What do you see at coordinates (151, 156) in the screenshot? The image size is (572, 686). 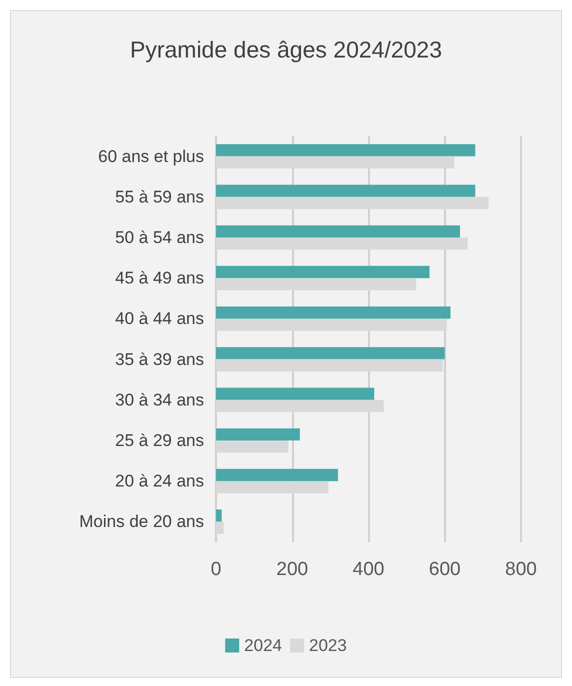 I see `y-tick-label: 60 ans et plus` at bounding box center [151, 156].